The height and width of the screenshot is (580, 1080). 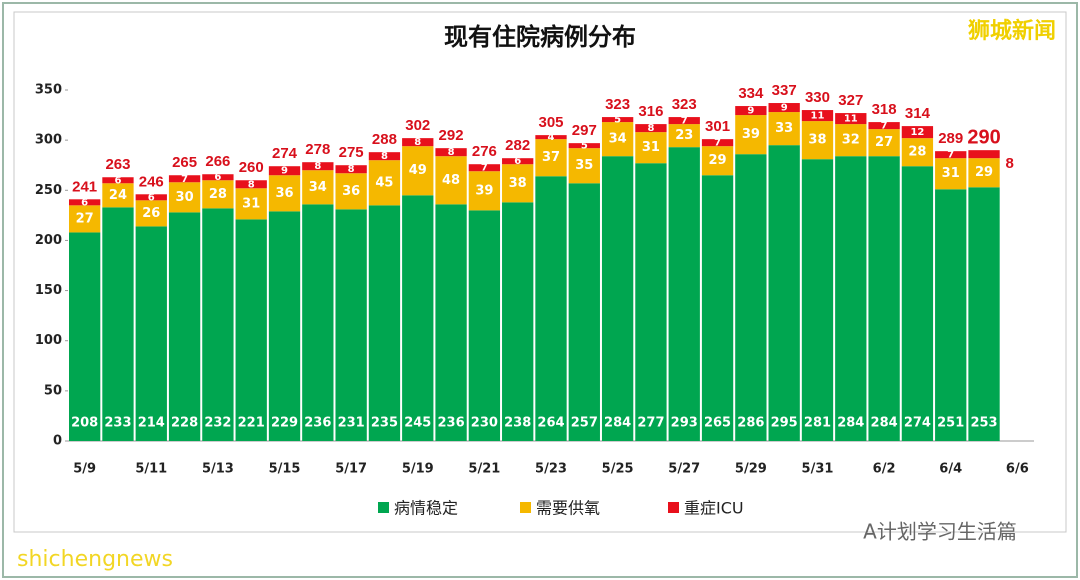 I want to click on total-label: 334, so click(x=751, y=93).